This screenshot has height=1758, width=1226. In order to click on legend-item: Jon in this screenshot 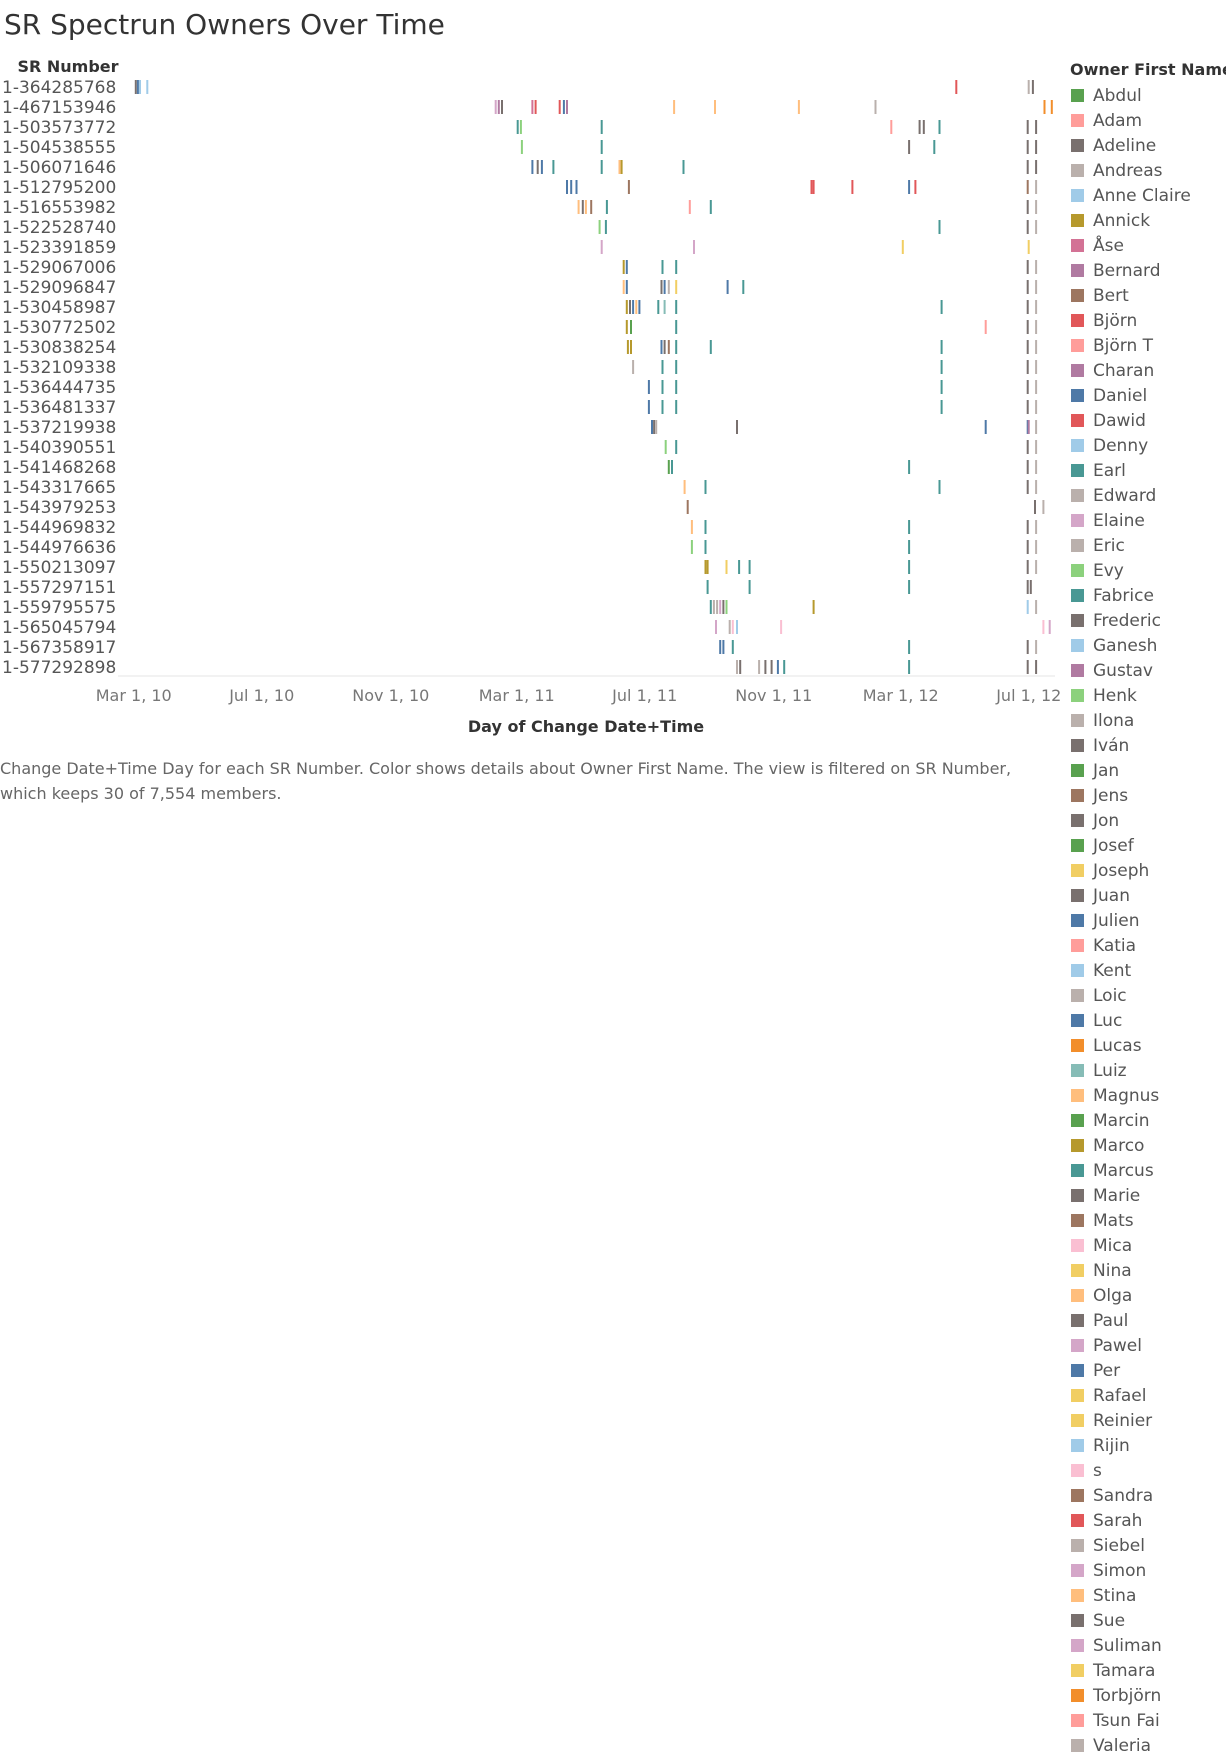, I will do `click(1147, 820)`.